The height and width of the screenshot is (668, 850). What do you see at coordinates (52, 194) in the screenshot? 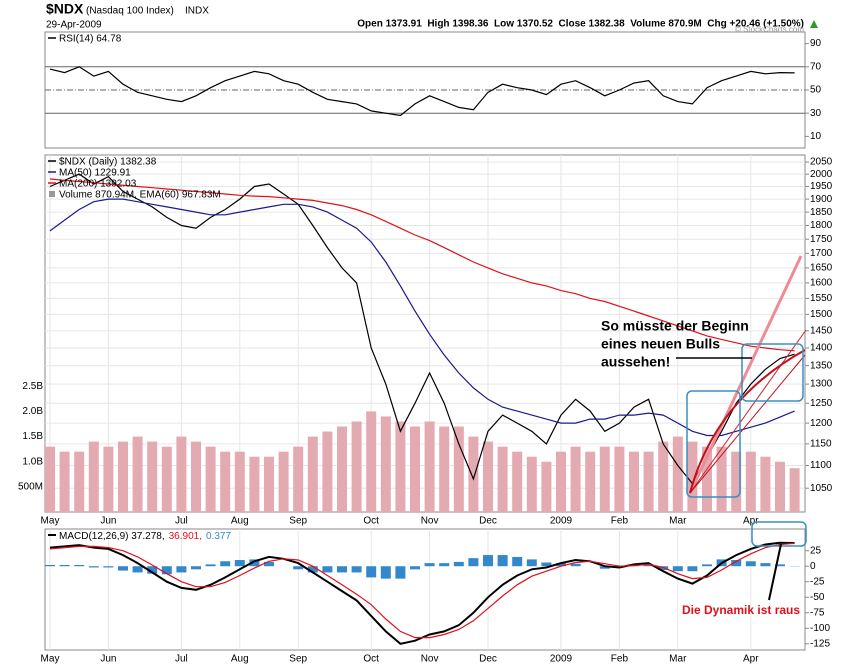
I see `legend-swatch` at bounding box center [52, 194].